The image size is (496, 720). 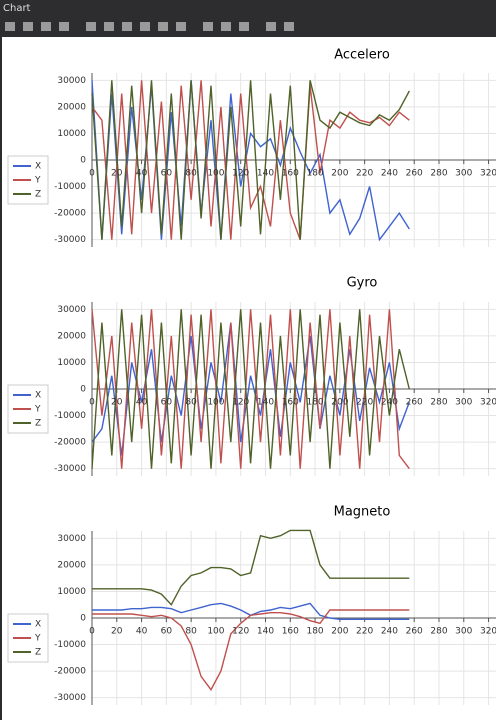 I want to click on chart-title: Gyro, so click(x=362, y=283).